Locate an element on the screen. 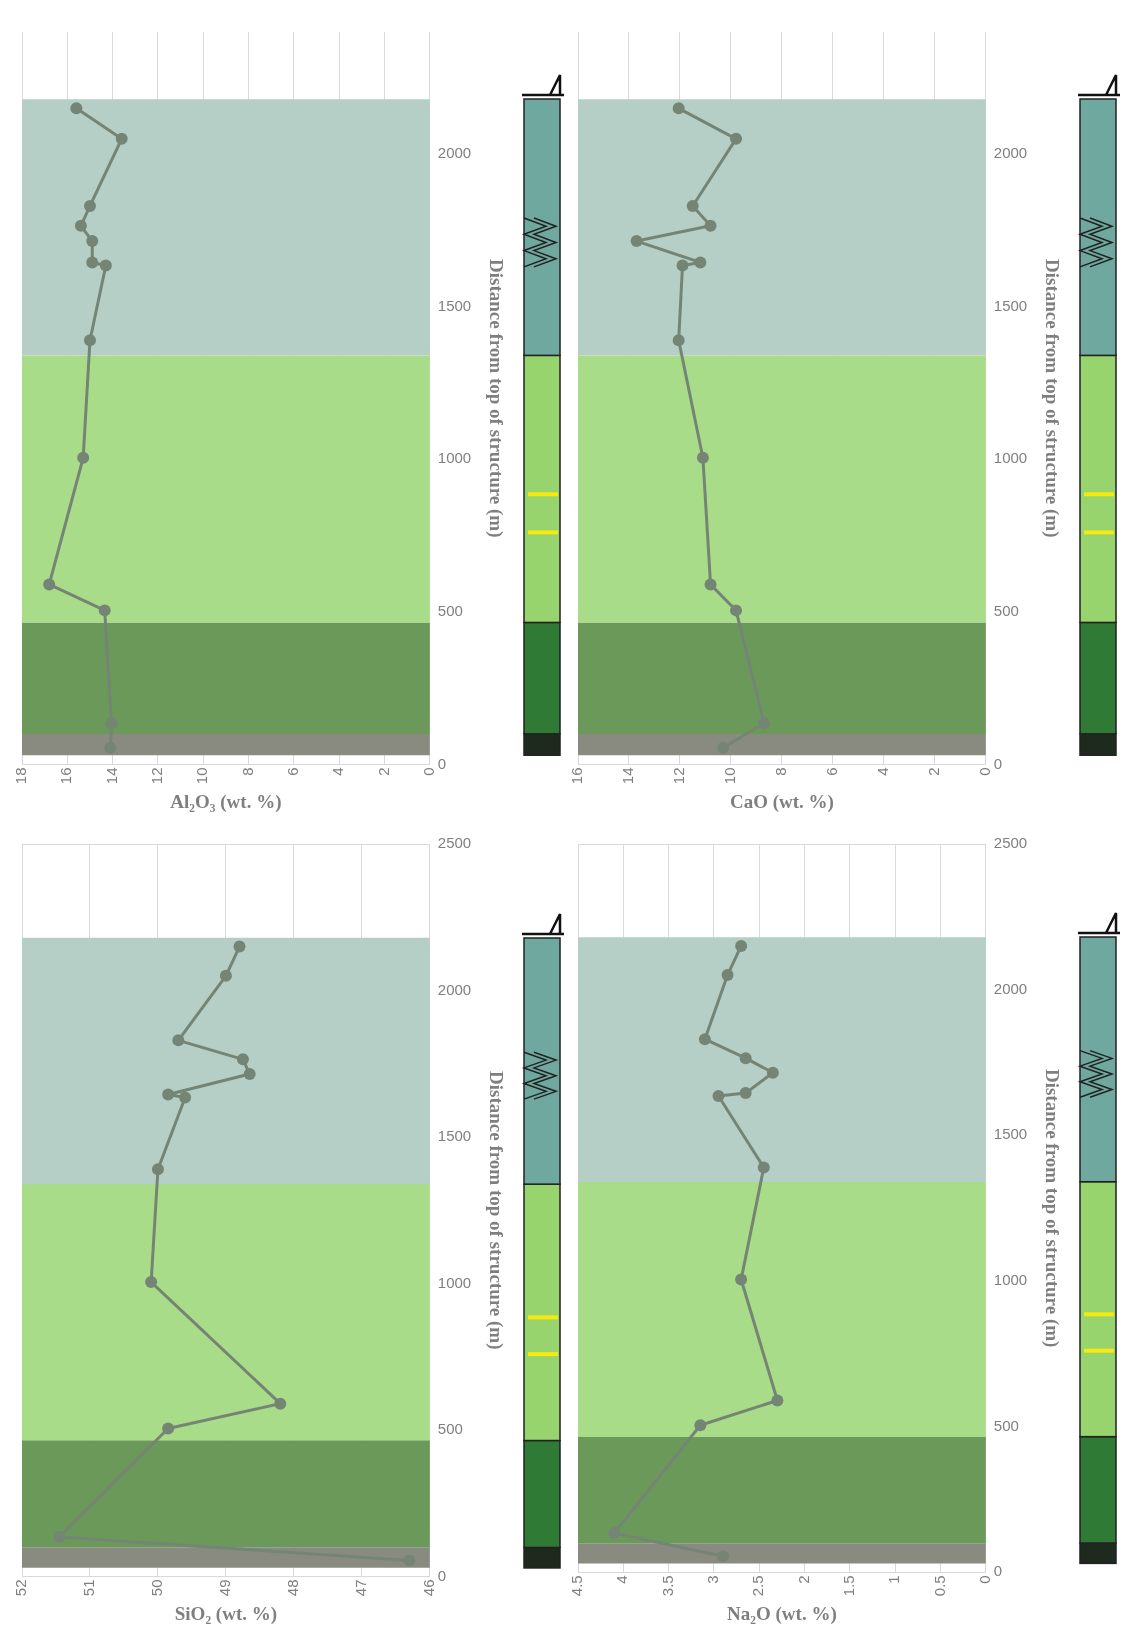 This screenshot has width=1128, height=1642. x-axis-title: Na₂O (wt. %) is located at coordinates (782, 1613).